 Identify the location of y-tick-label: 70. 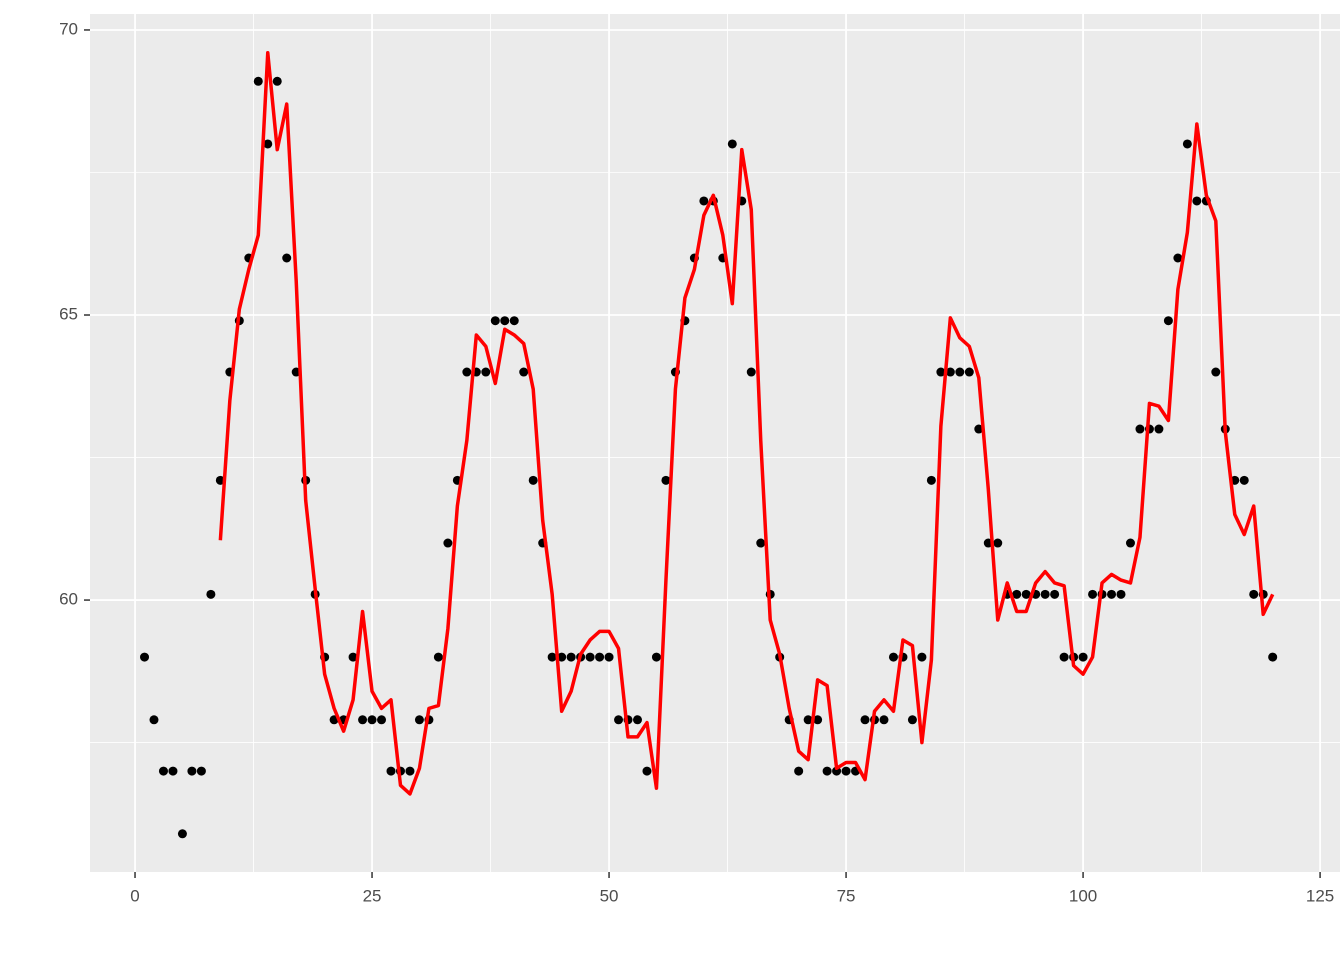
(68, 28).